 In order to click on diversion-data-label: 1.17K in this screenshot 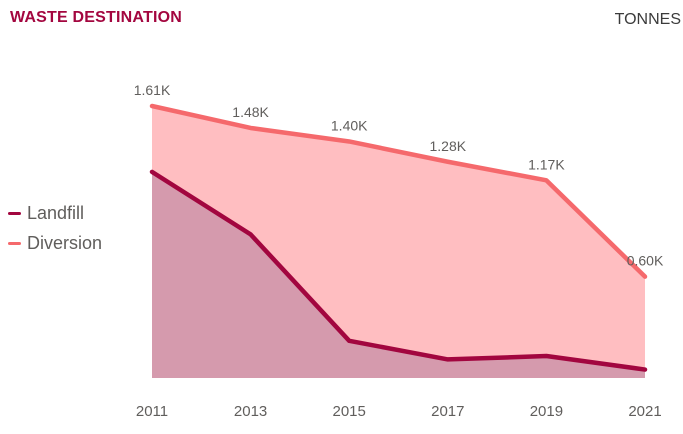, I will do `click(546, 164)`.